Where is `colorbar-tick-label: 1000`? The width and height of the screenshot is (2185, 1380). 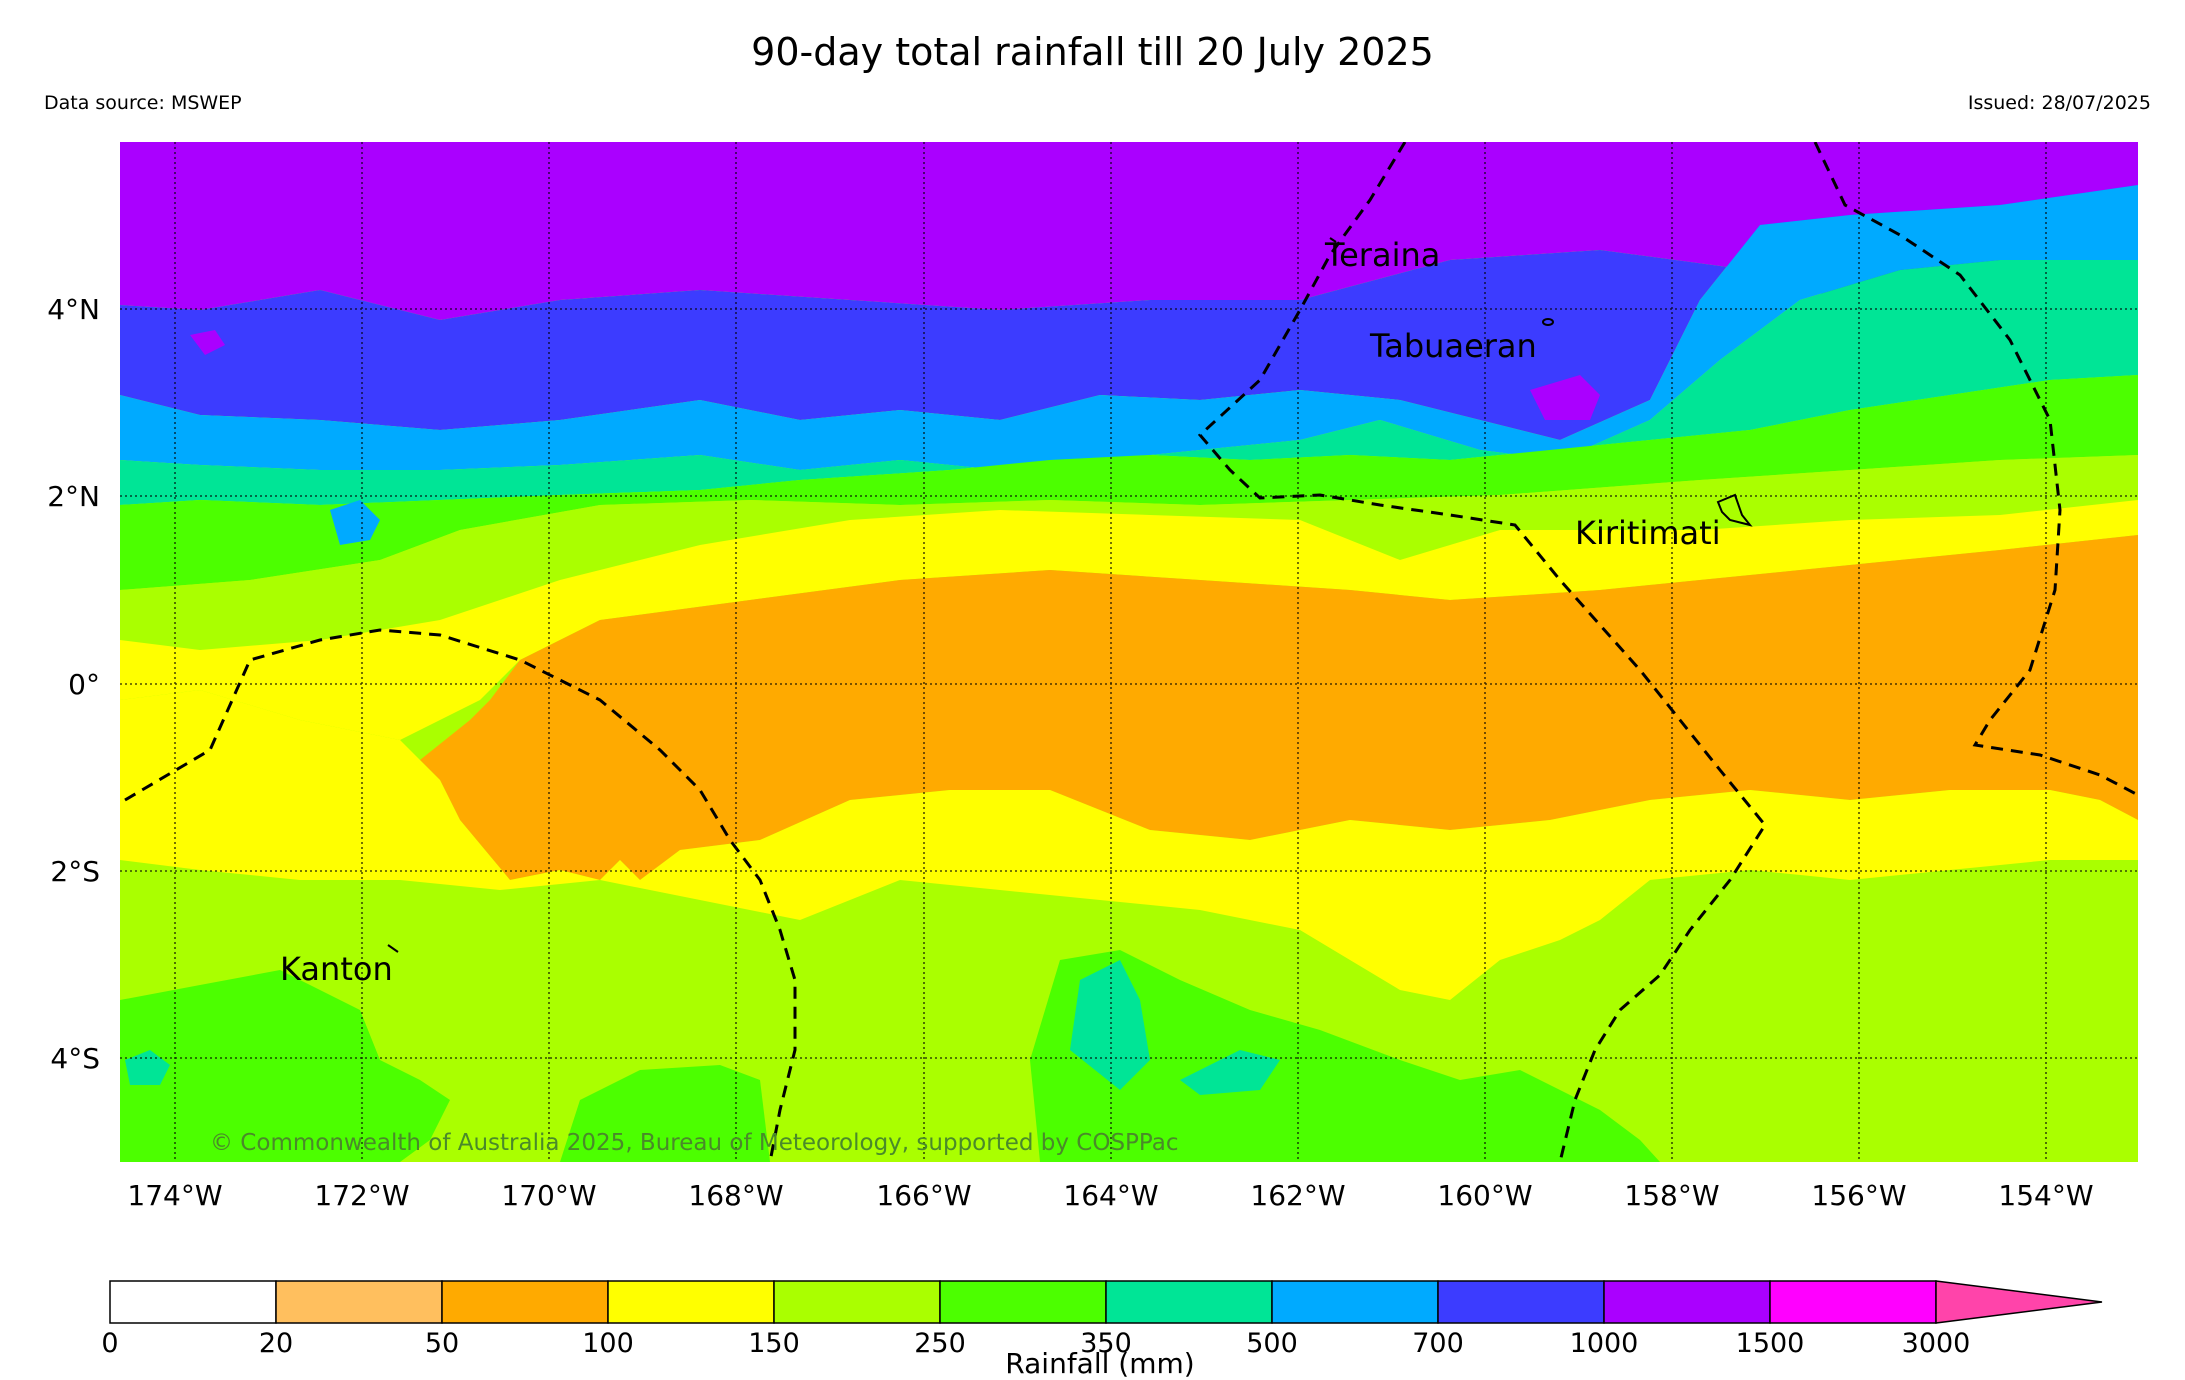
colorbar-tick-label: 1000 is located at coordinates (1604, 1343).